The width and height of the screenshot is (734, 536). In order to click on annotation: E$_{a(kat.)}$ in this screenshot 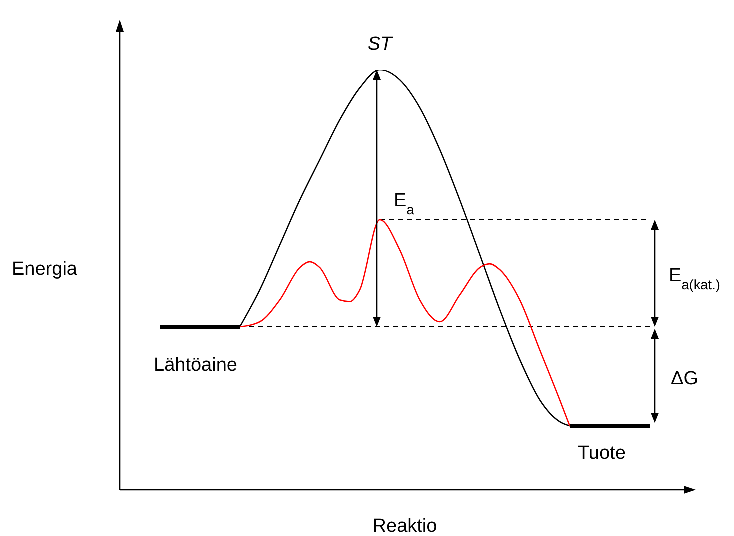, I will do `click(694, 278)`.